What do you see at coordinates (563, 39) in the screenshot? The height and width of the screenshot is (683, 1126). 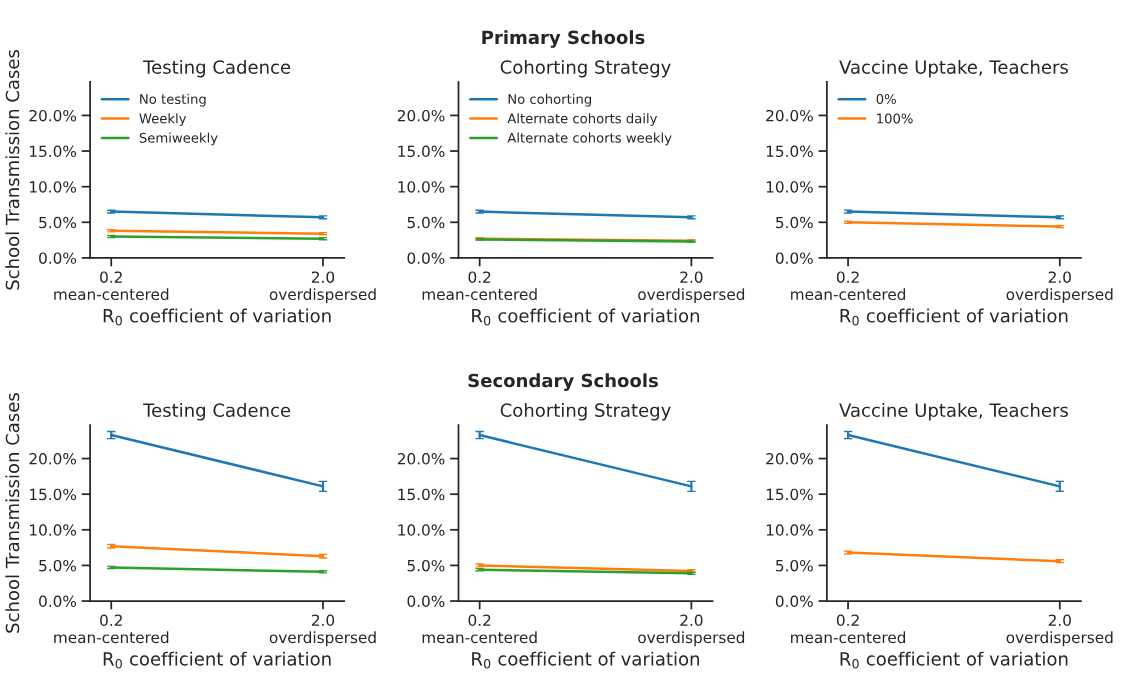 I see `text: Primary Schools` at bounding box center [563, 39].